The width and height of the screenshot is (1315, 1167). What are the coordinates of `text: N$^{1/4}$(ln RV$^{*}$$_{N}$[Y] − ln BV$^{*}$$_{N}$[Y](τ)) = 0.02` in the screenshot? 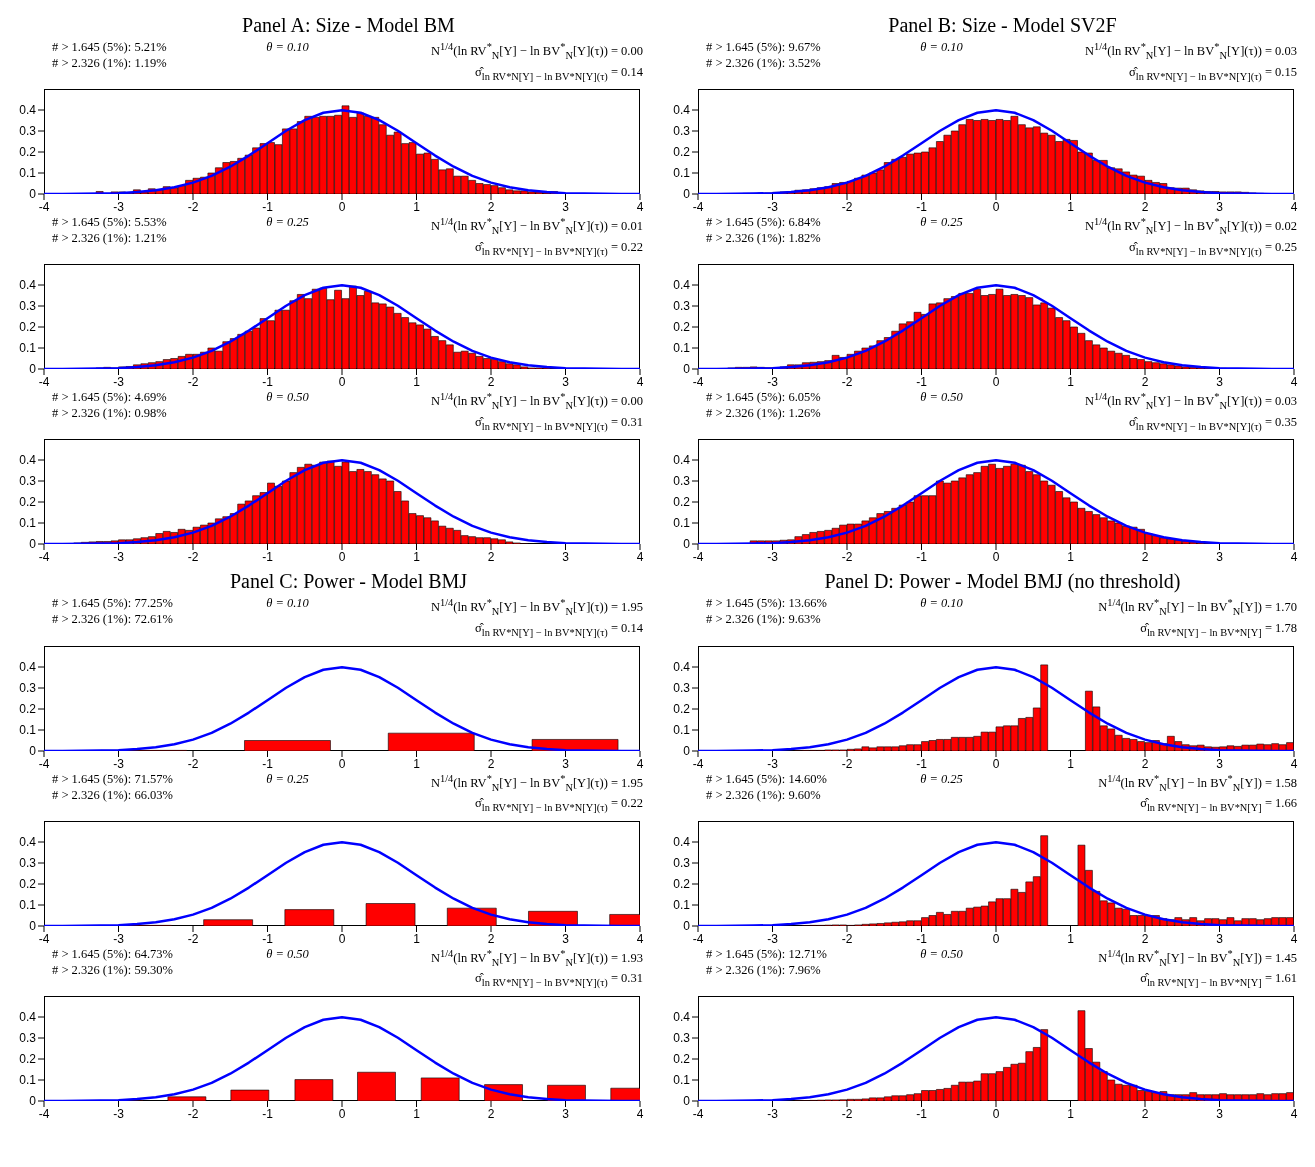 It's located at (1190, 226).